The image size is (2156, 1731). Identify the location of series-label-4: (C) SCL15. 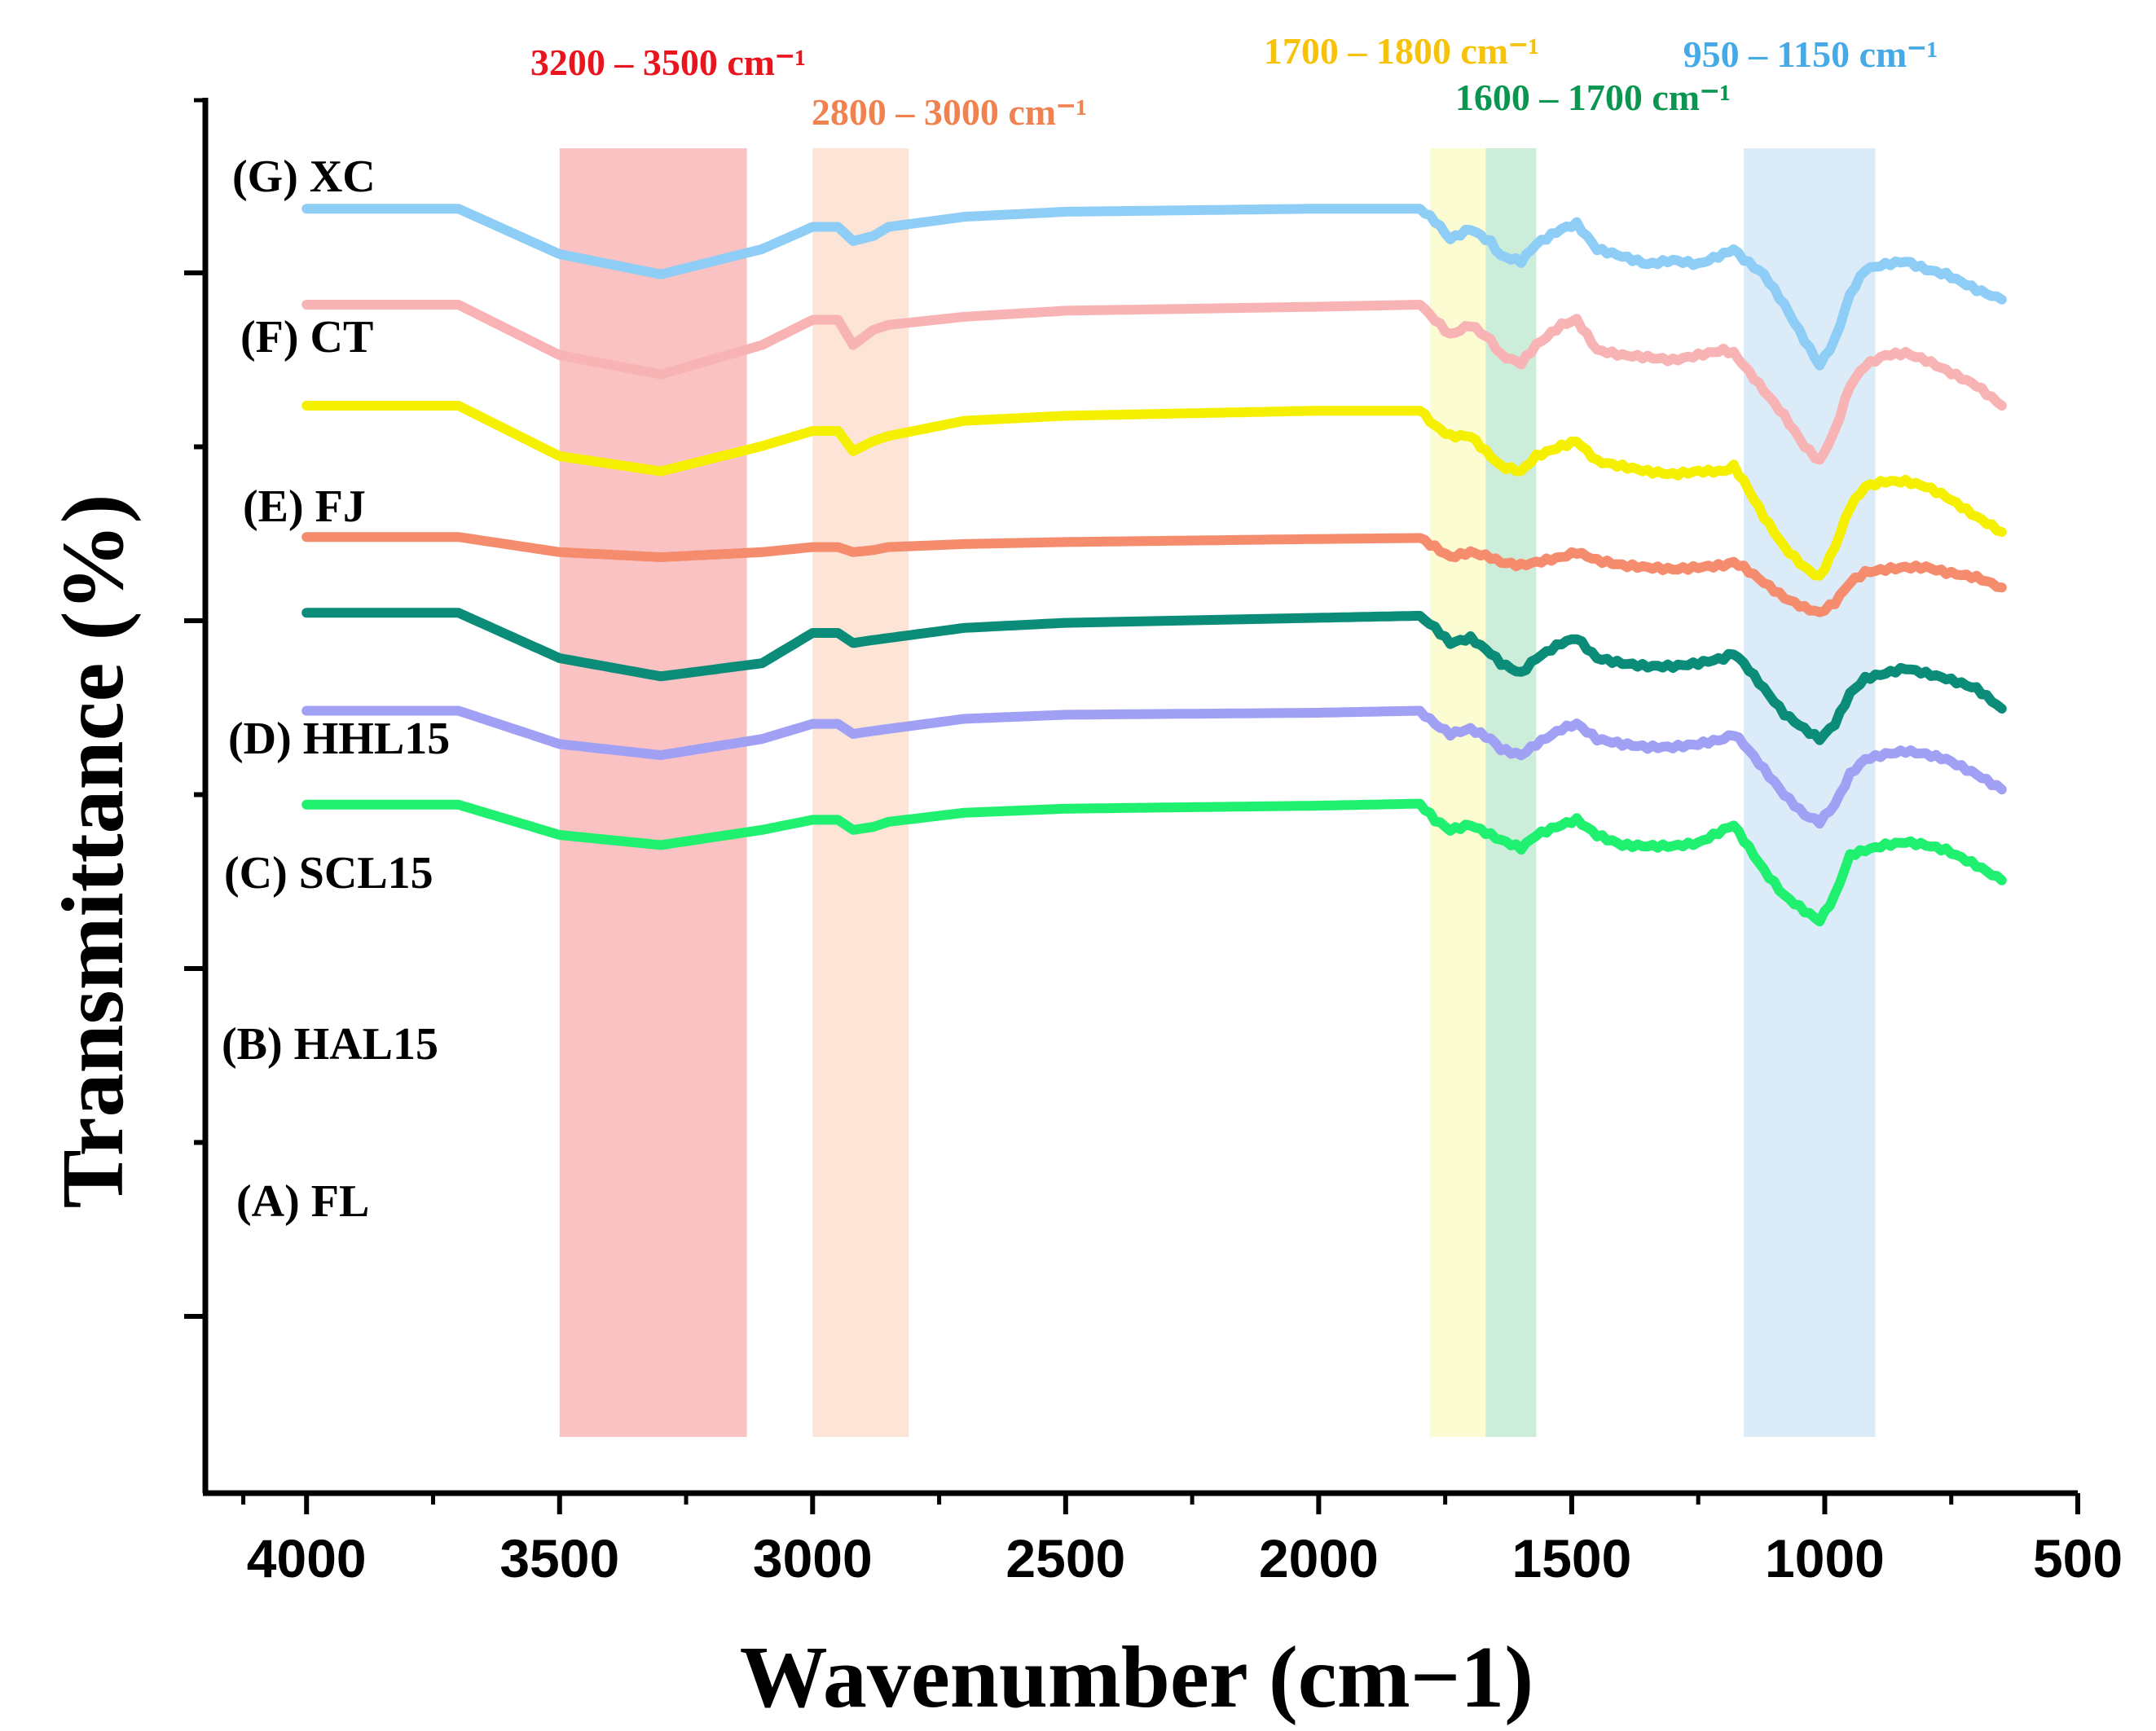
(328, 873).